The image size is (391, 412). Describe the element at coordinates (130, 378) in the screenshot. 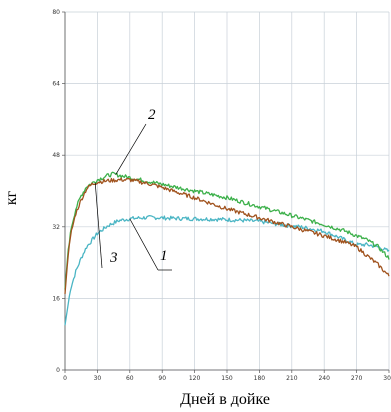

I see `x-tick-label: 60` at that location.